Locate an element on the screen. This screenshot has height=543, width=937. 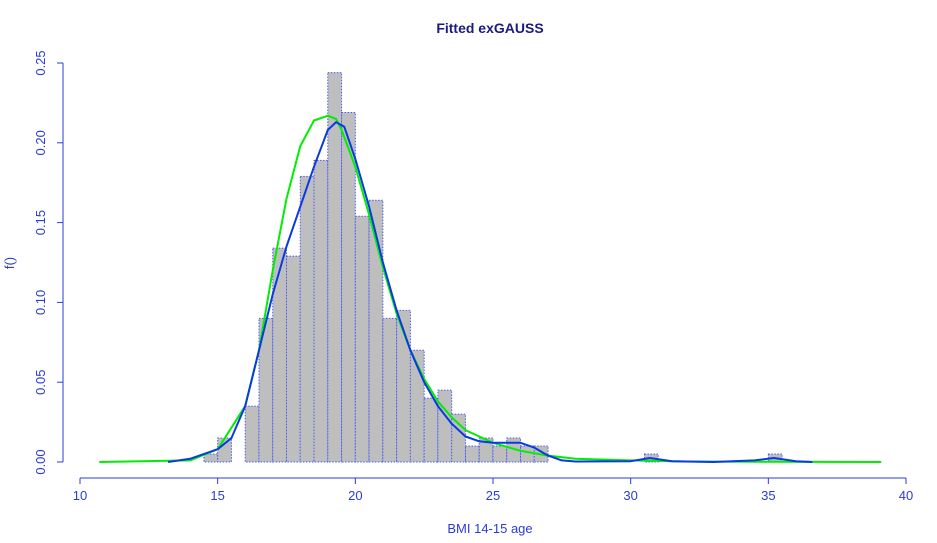
y-tick-label: 0.00 is located at coordinates (40, 461).